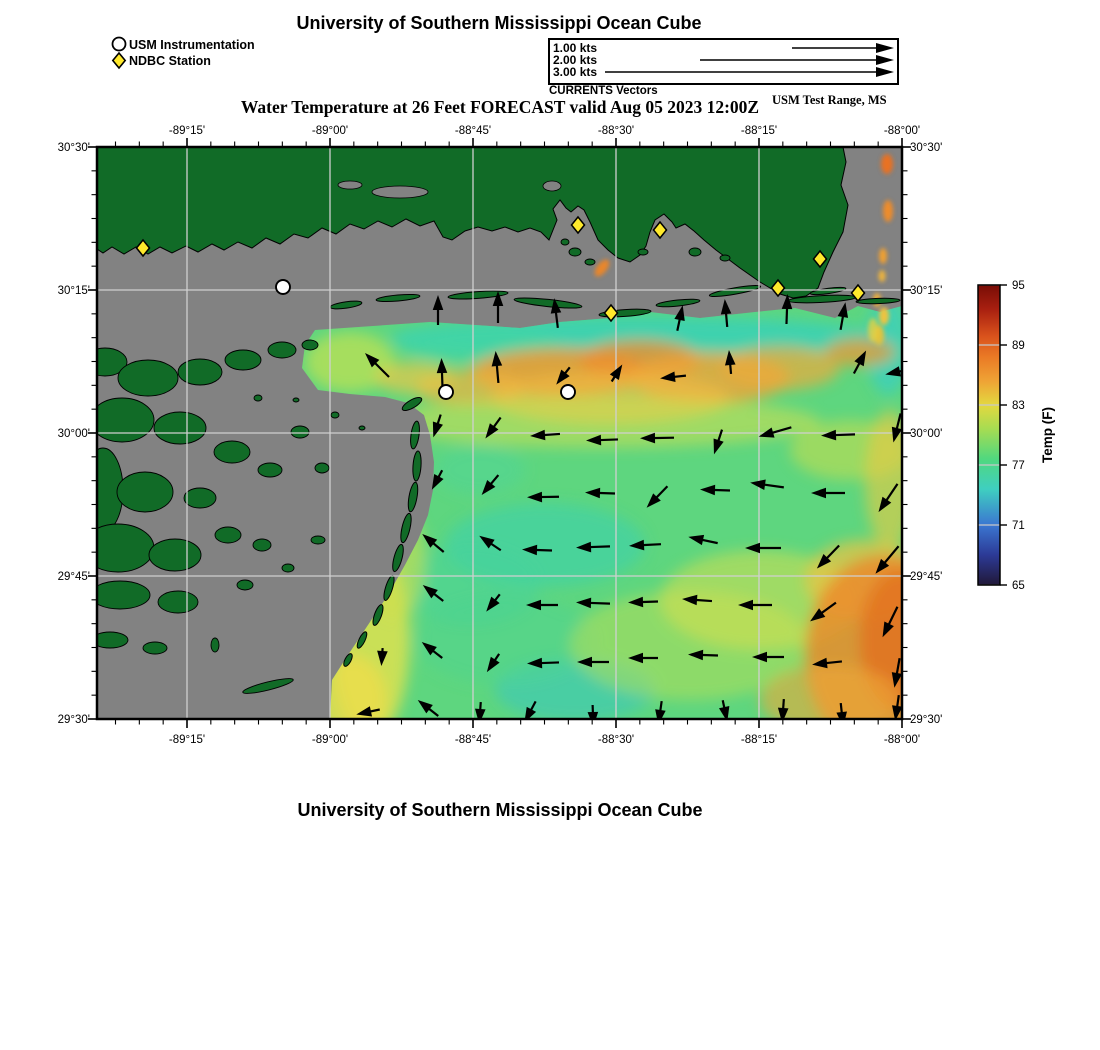 The image size is (1100, 1050). What do you see at coordinates (575, 72) in the screenshot?
I see `kts-row-label: 3.00 kts` at bounding box center [575, 72].